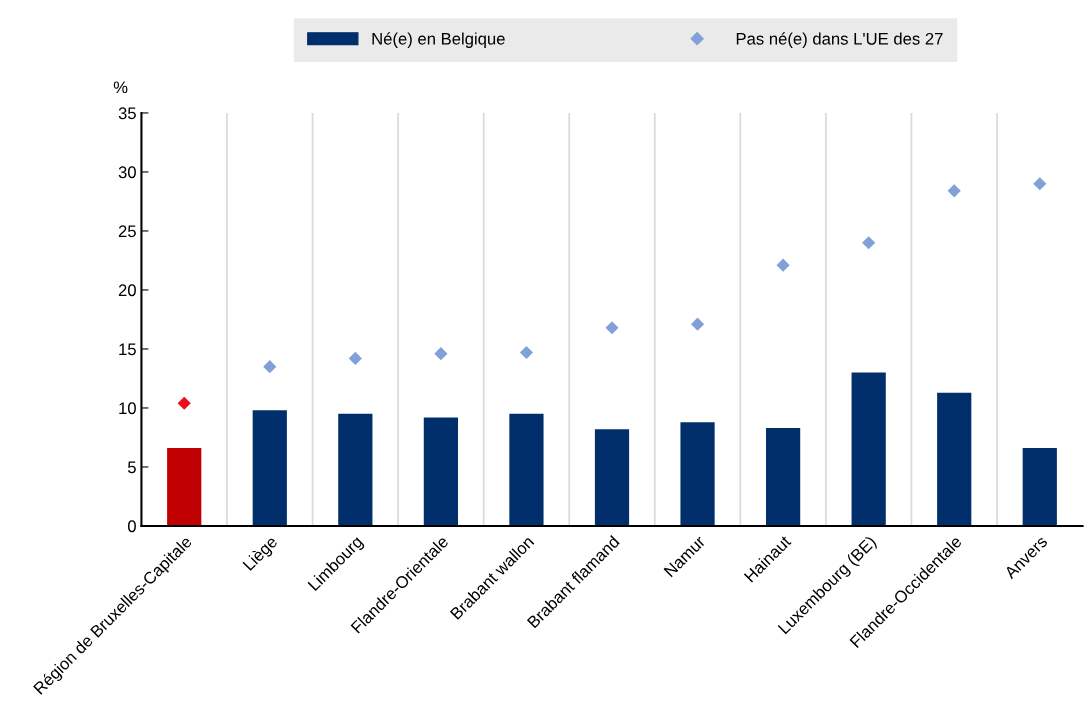 Image resolution: width=1088 pixels, height=706 pixels. Describe the element at coordinates (127, 408) in the screenshot. I see `y-tick-label: 10` at that location.